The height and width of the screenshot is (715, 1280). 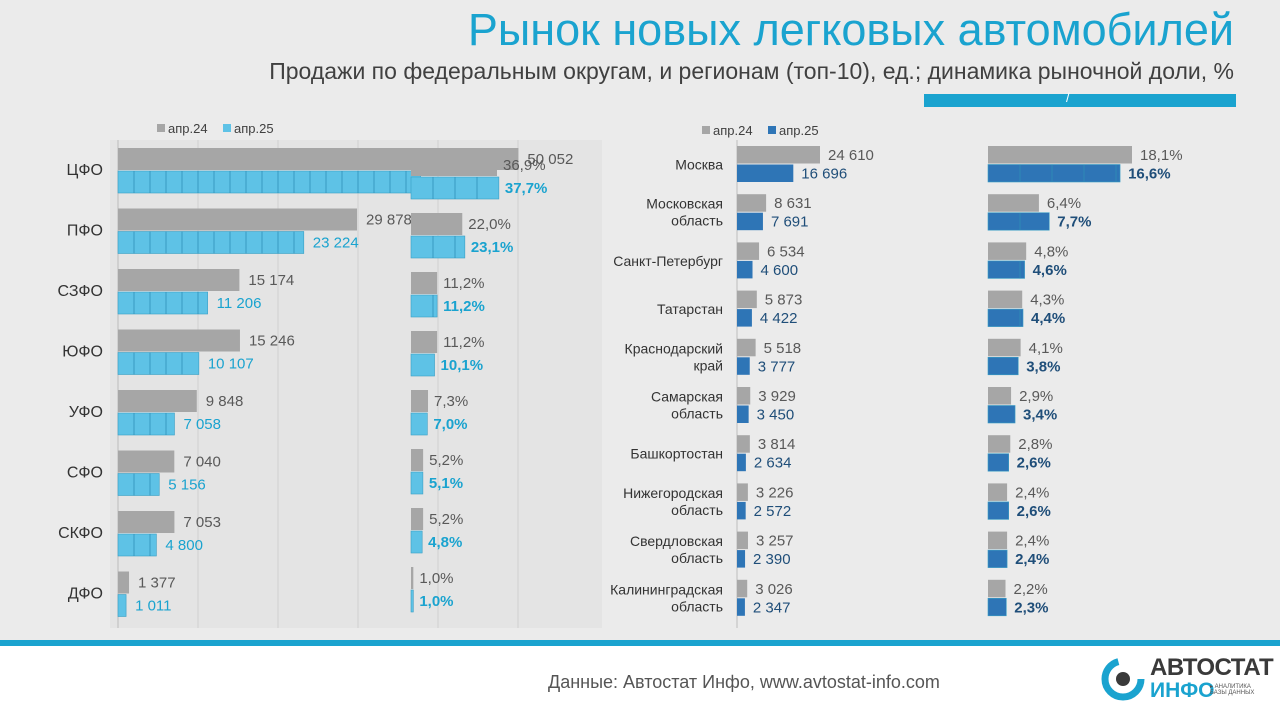 What do you see at coordinates (1031, 607) in the screenshot?
I see `chart4-value-curr: 2,3%` at bounding box center [1031, 607].